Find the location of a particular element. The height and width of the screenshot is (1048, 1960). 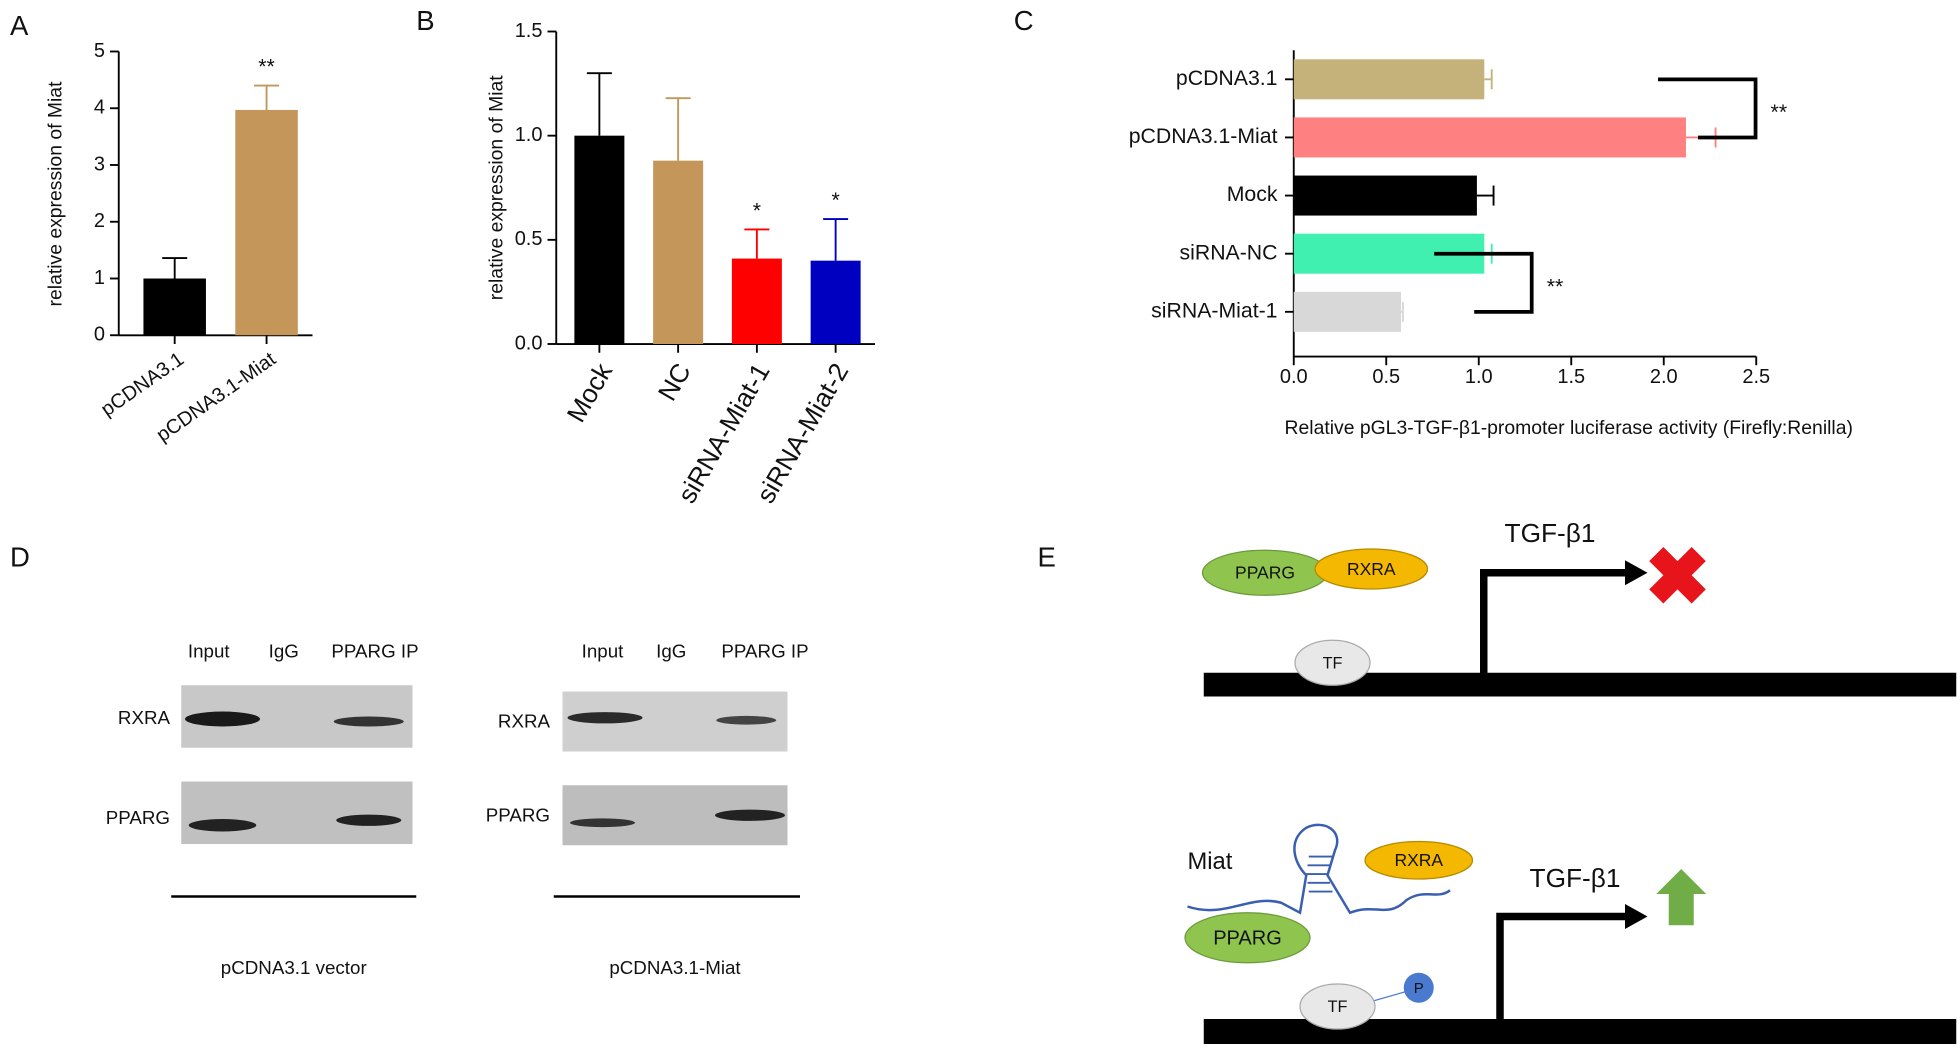

caption: pCDNA3.1 vector is located at coordinates (294, 967).